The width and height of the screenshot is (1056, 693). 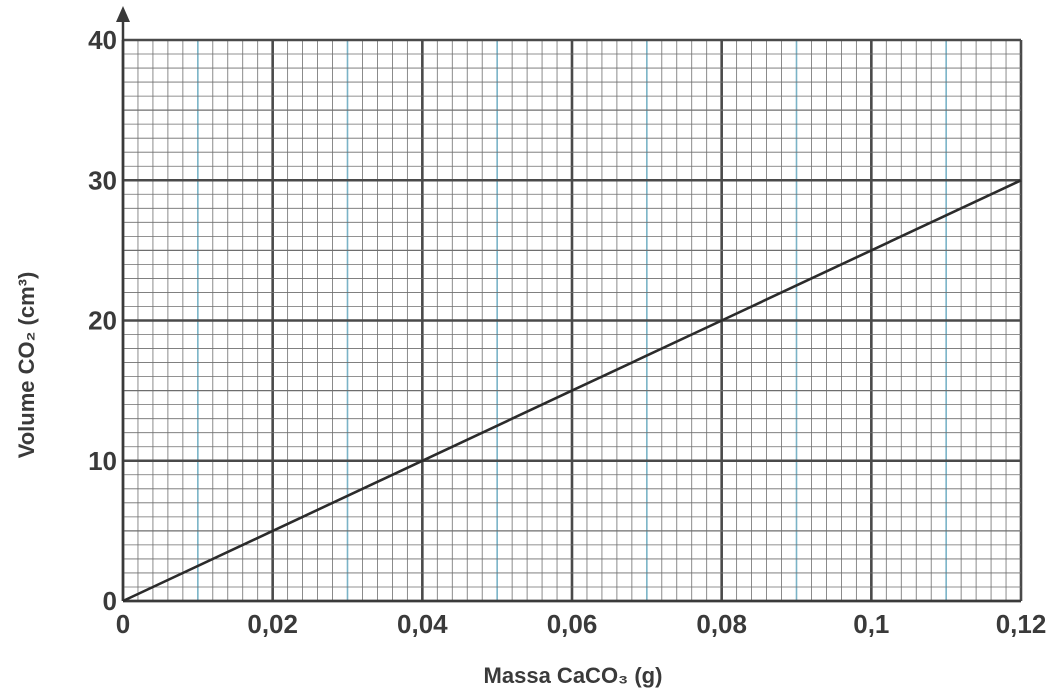 What do you see at coordinates (110, 601) in the screenshot?
I see `y-tick-label: 0` at bounding box center [110, 601].